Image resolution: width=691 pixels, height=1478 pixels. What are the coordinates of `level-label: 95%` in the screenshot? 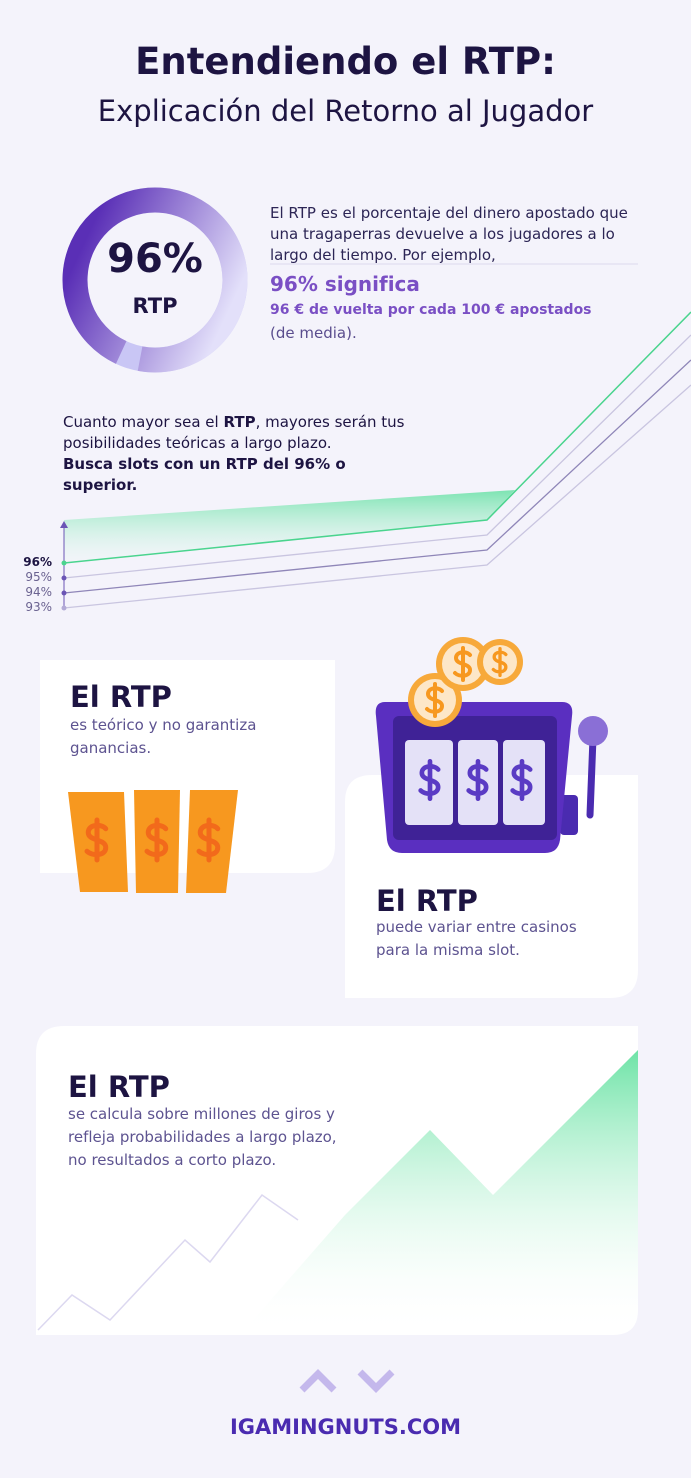 It's located at (38, 577).